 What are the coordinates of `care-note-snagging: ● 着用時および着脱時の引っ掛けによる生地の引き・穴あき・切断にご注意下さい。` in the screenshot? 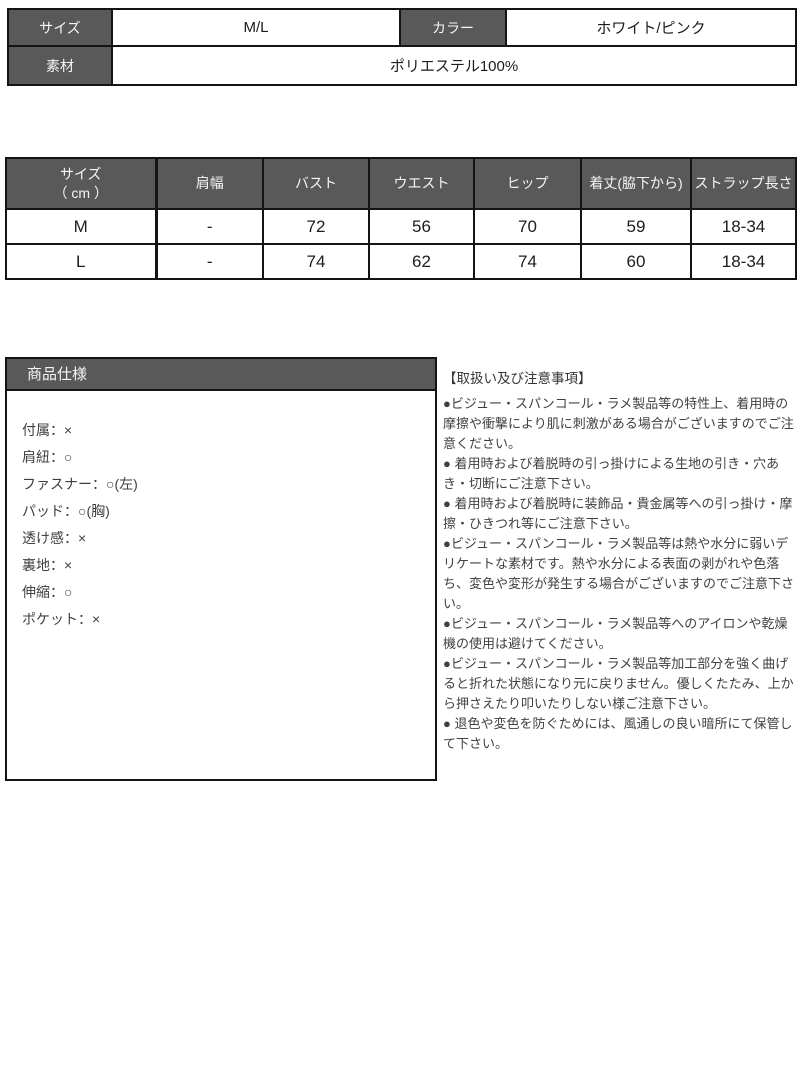 It's located at (611, 473).